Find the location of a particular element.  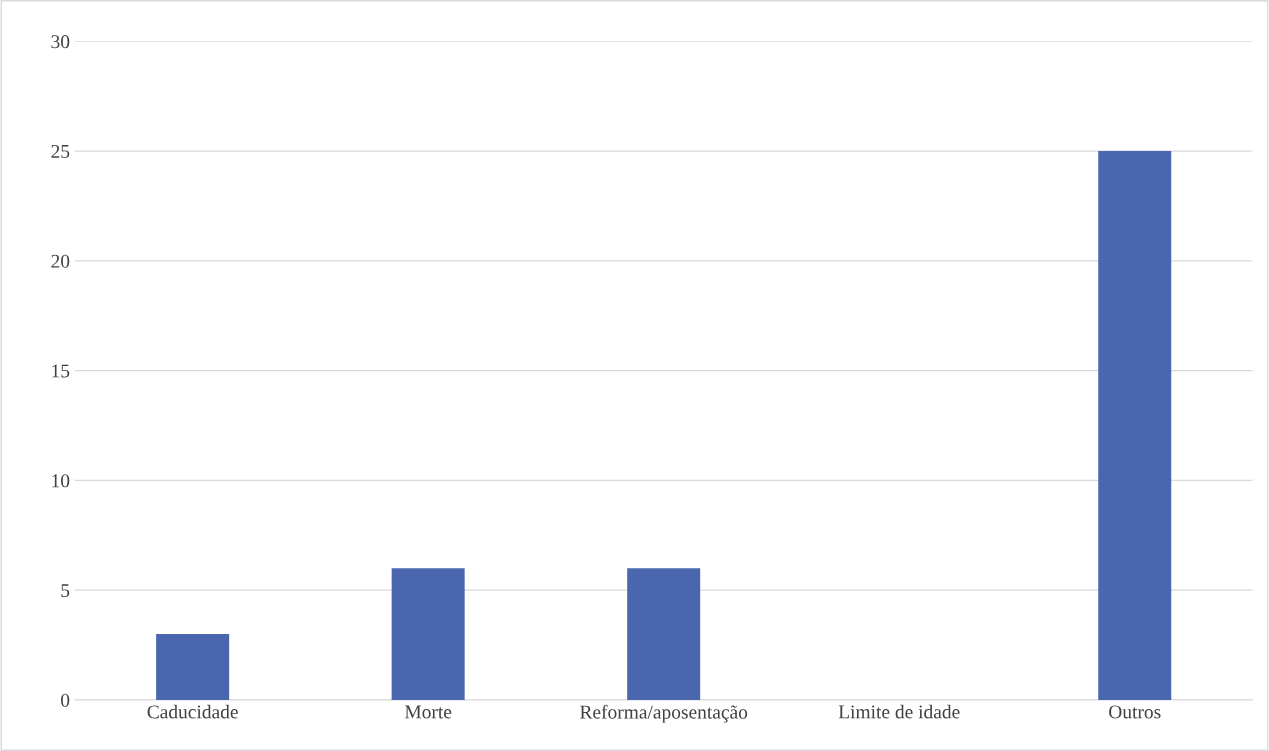

x-tick-label: Outros is located at coordinates (1135, 712).